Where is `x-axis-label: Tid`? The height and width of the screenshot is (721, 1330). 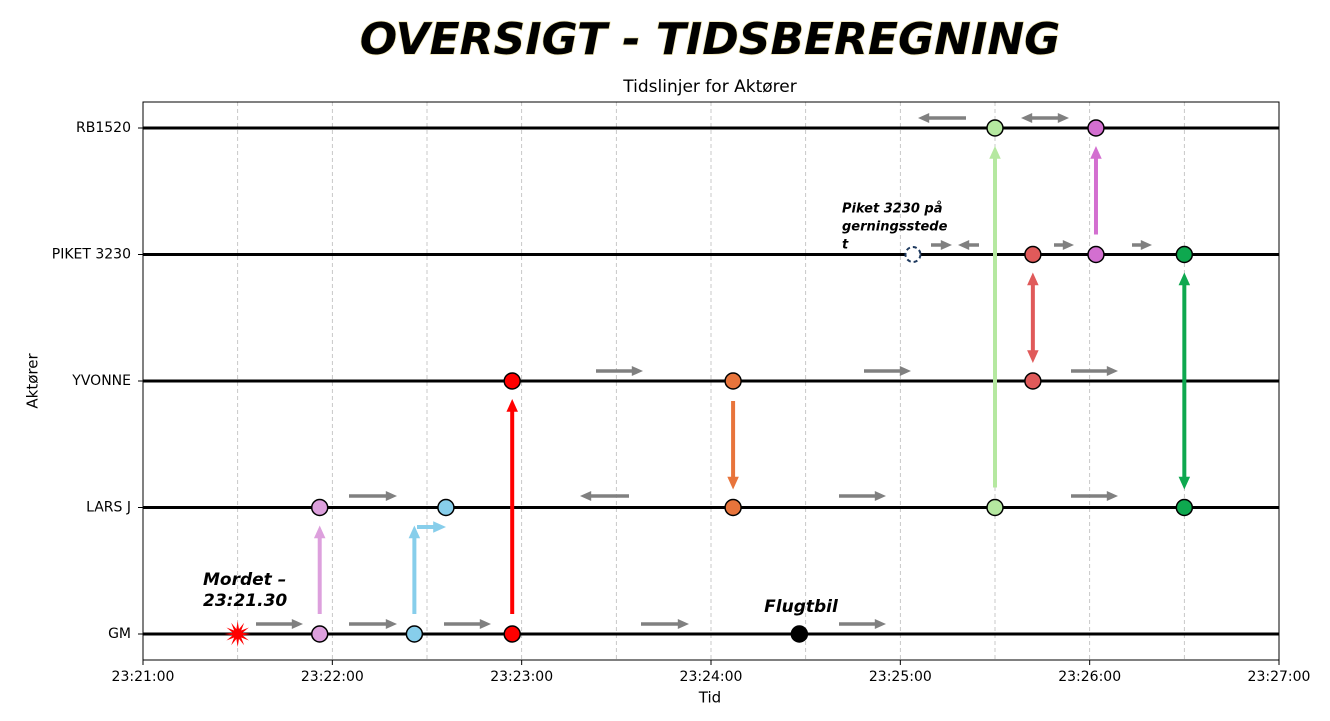
x-axis-label: Tid is located at coordinates (709, 698).